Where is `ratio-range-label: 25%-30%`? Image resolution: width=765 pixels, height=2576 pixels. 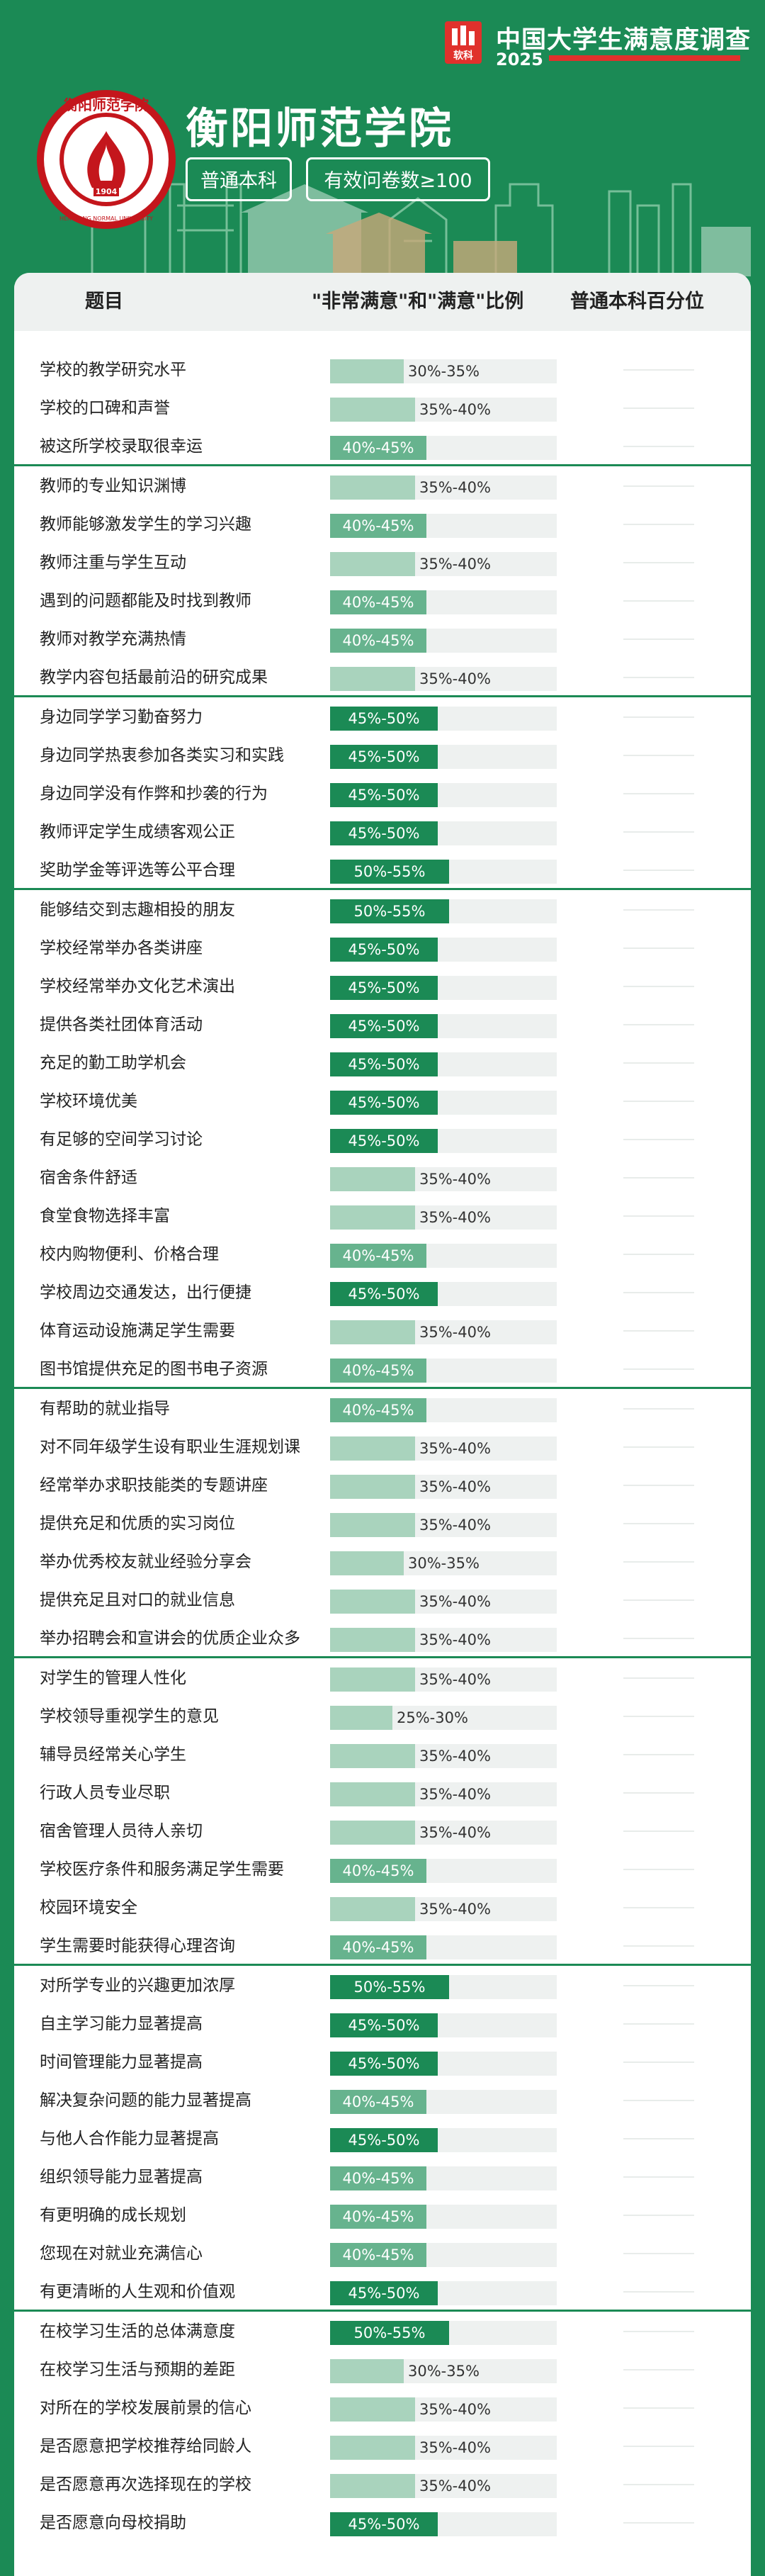 ratio-range-label: 25%-30% is located at coordinates (433, 1717).